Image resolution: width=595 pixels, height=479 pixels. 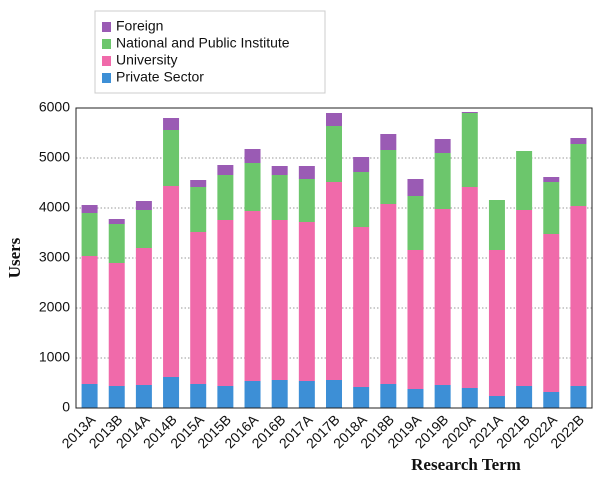 What do you see at coordinates (54, 107) in the screenshot?
I see `y-tick-label: 6000` at bounding box center [54, 107].